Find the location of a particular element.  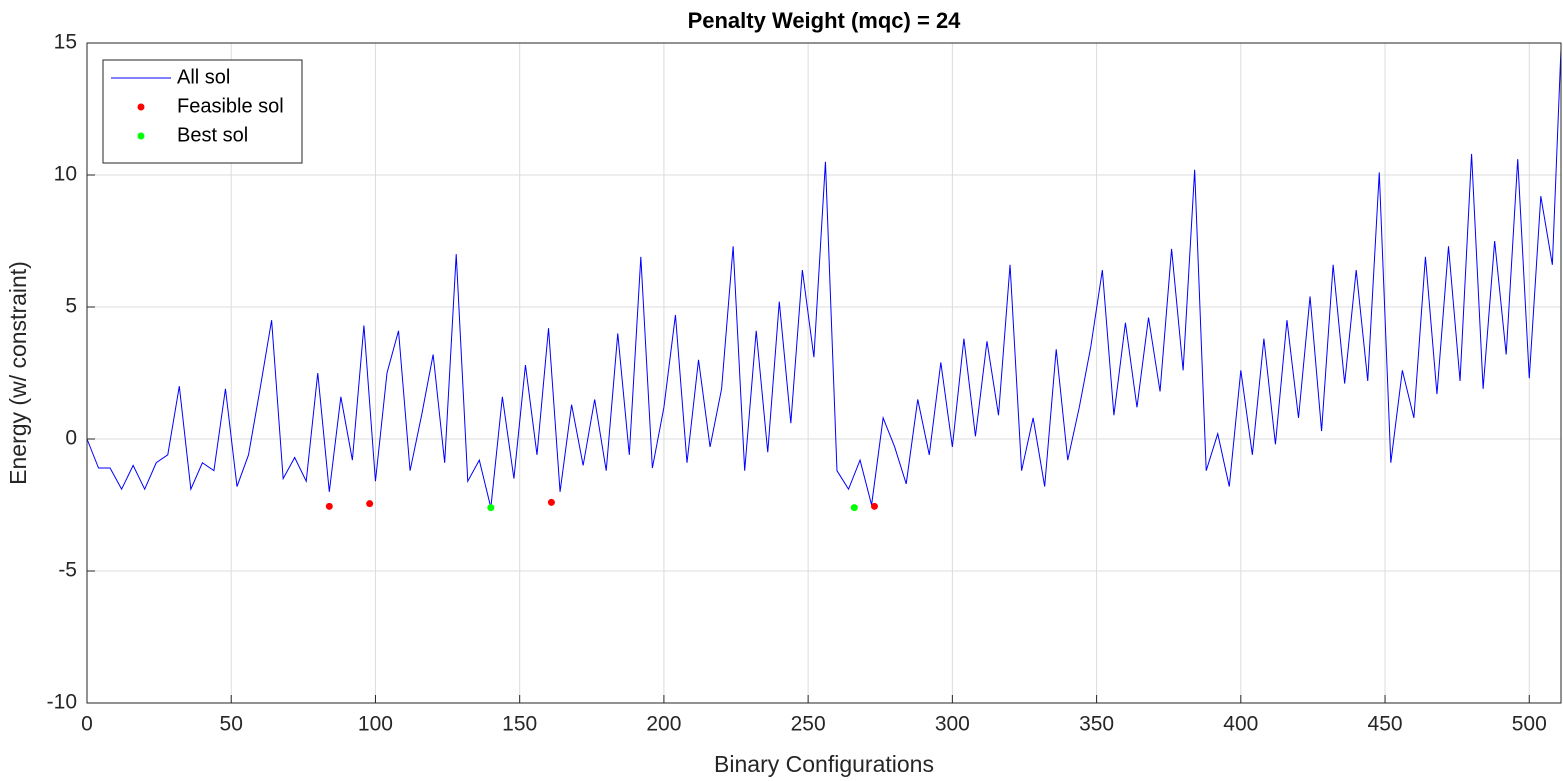

x-tick-label: 500 is located at coordinates (1529, 724).